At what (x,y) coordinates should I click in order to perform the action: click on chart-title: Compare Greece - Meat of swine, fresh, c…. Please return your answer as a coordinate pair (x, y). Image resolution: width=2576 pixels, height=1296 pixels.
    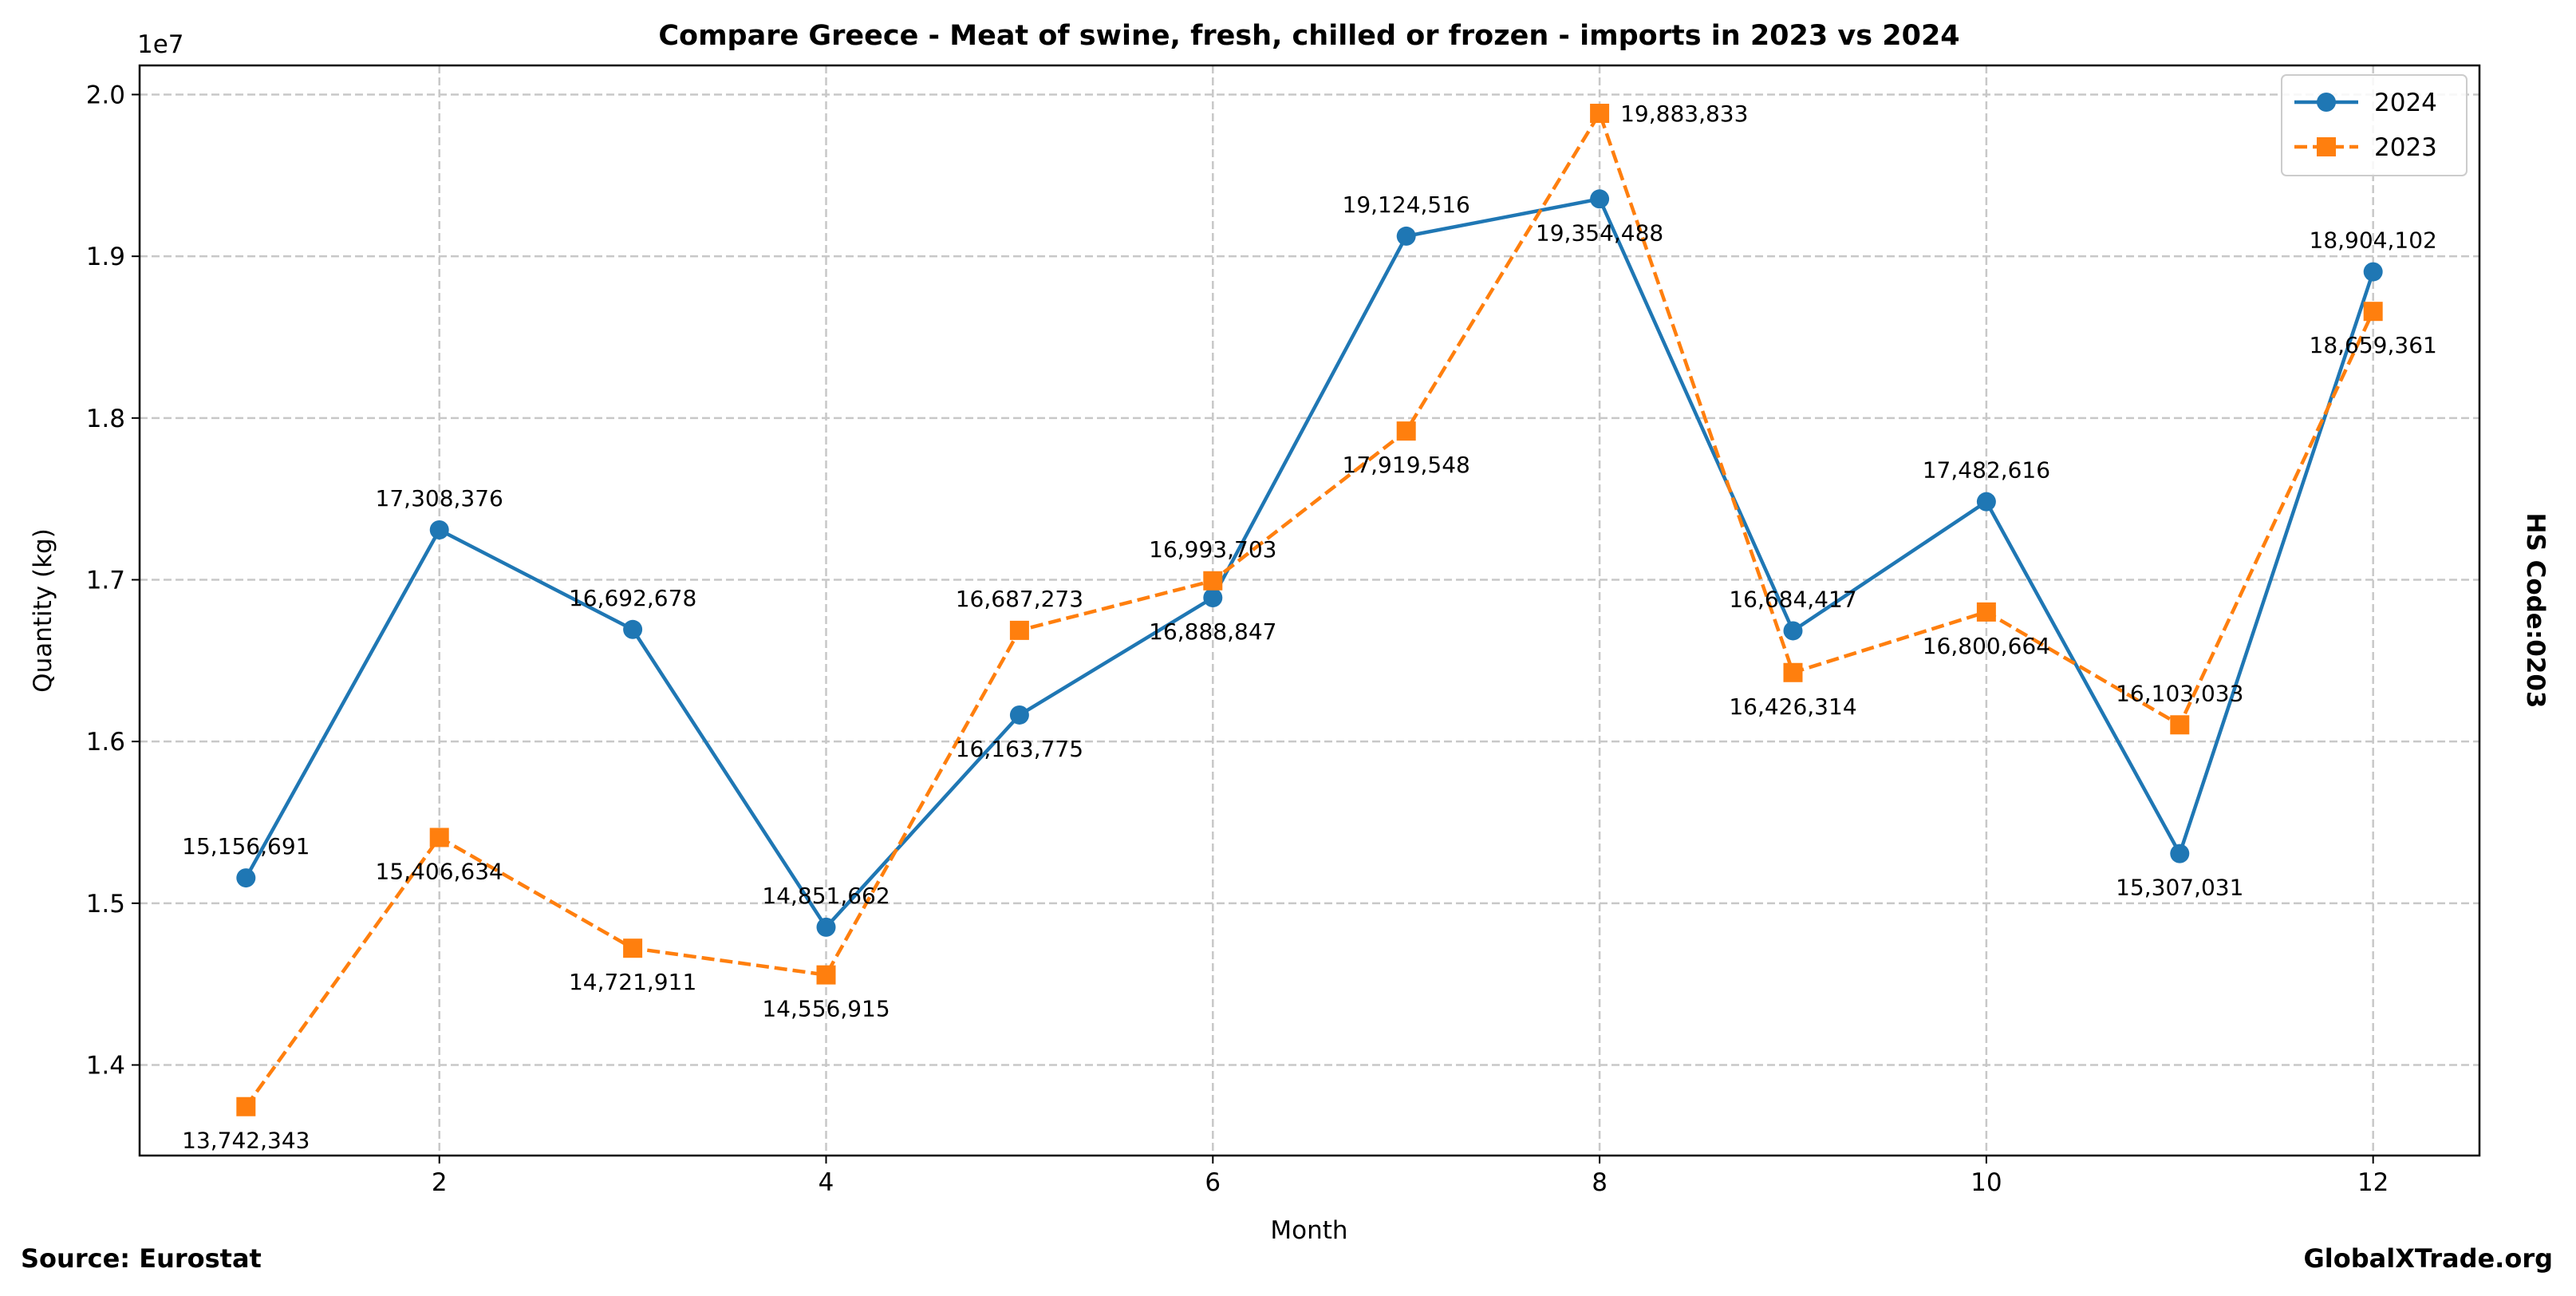
    Looking at the image, I should click on (1308, 36).